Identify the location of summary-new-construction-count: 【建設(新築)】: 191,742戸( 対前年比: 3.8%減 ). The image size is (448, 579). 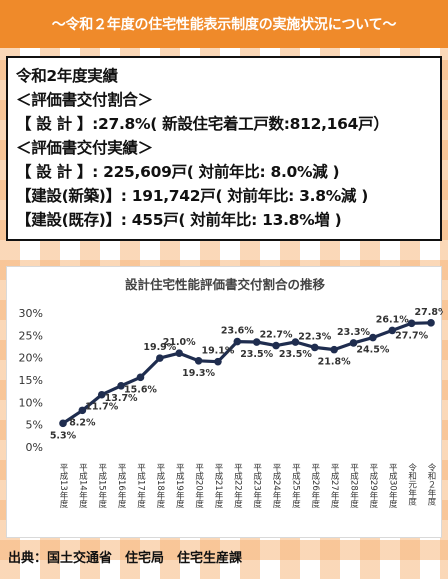
(192, 196).